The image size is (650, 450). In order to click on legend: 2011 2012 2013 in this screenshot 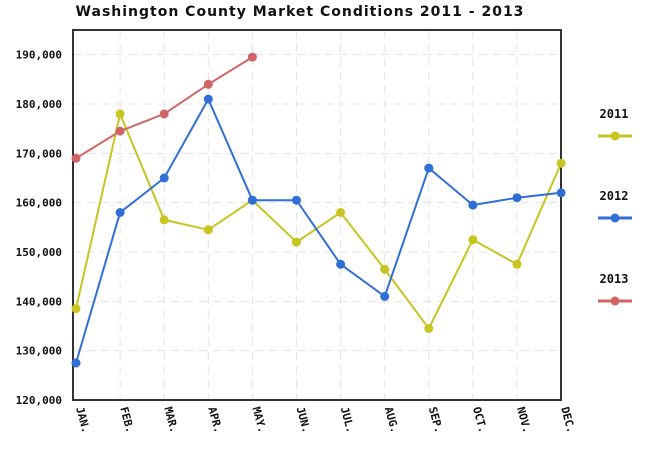, I will do `click(615, 206)`.